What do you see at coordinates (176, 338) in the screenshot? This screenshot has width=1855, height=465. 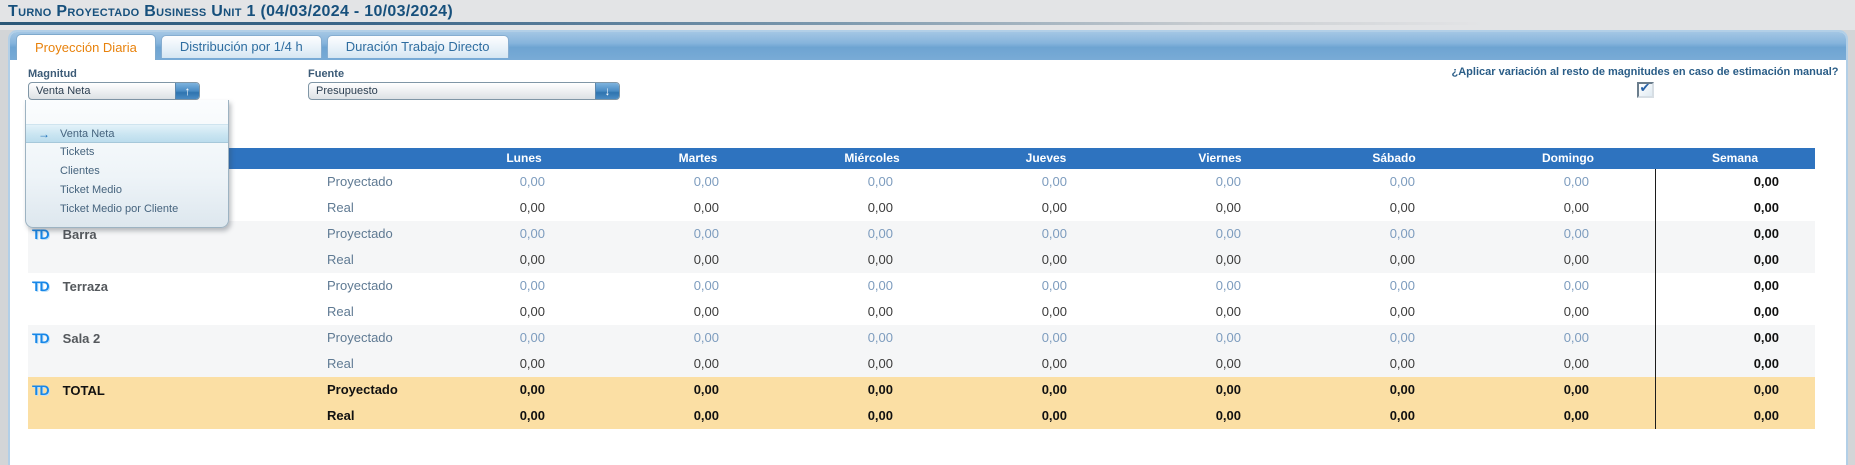 I see `section-name-cell: TD Sala 2` at bounding box center [176, 338].